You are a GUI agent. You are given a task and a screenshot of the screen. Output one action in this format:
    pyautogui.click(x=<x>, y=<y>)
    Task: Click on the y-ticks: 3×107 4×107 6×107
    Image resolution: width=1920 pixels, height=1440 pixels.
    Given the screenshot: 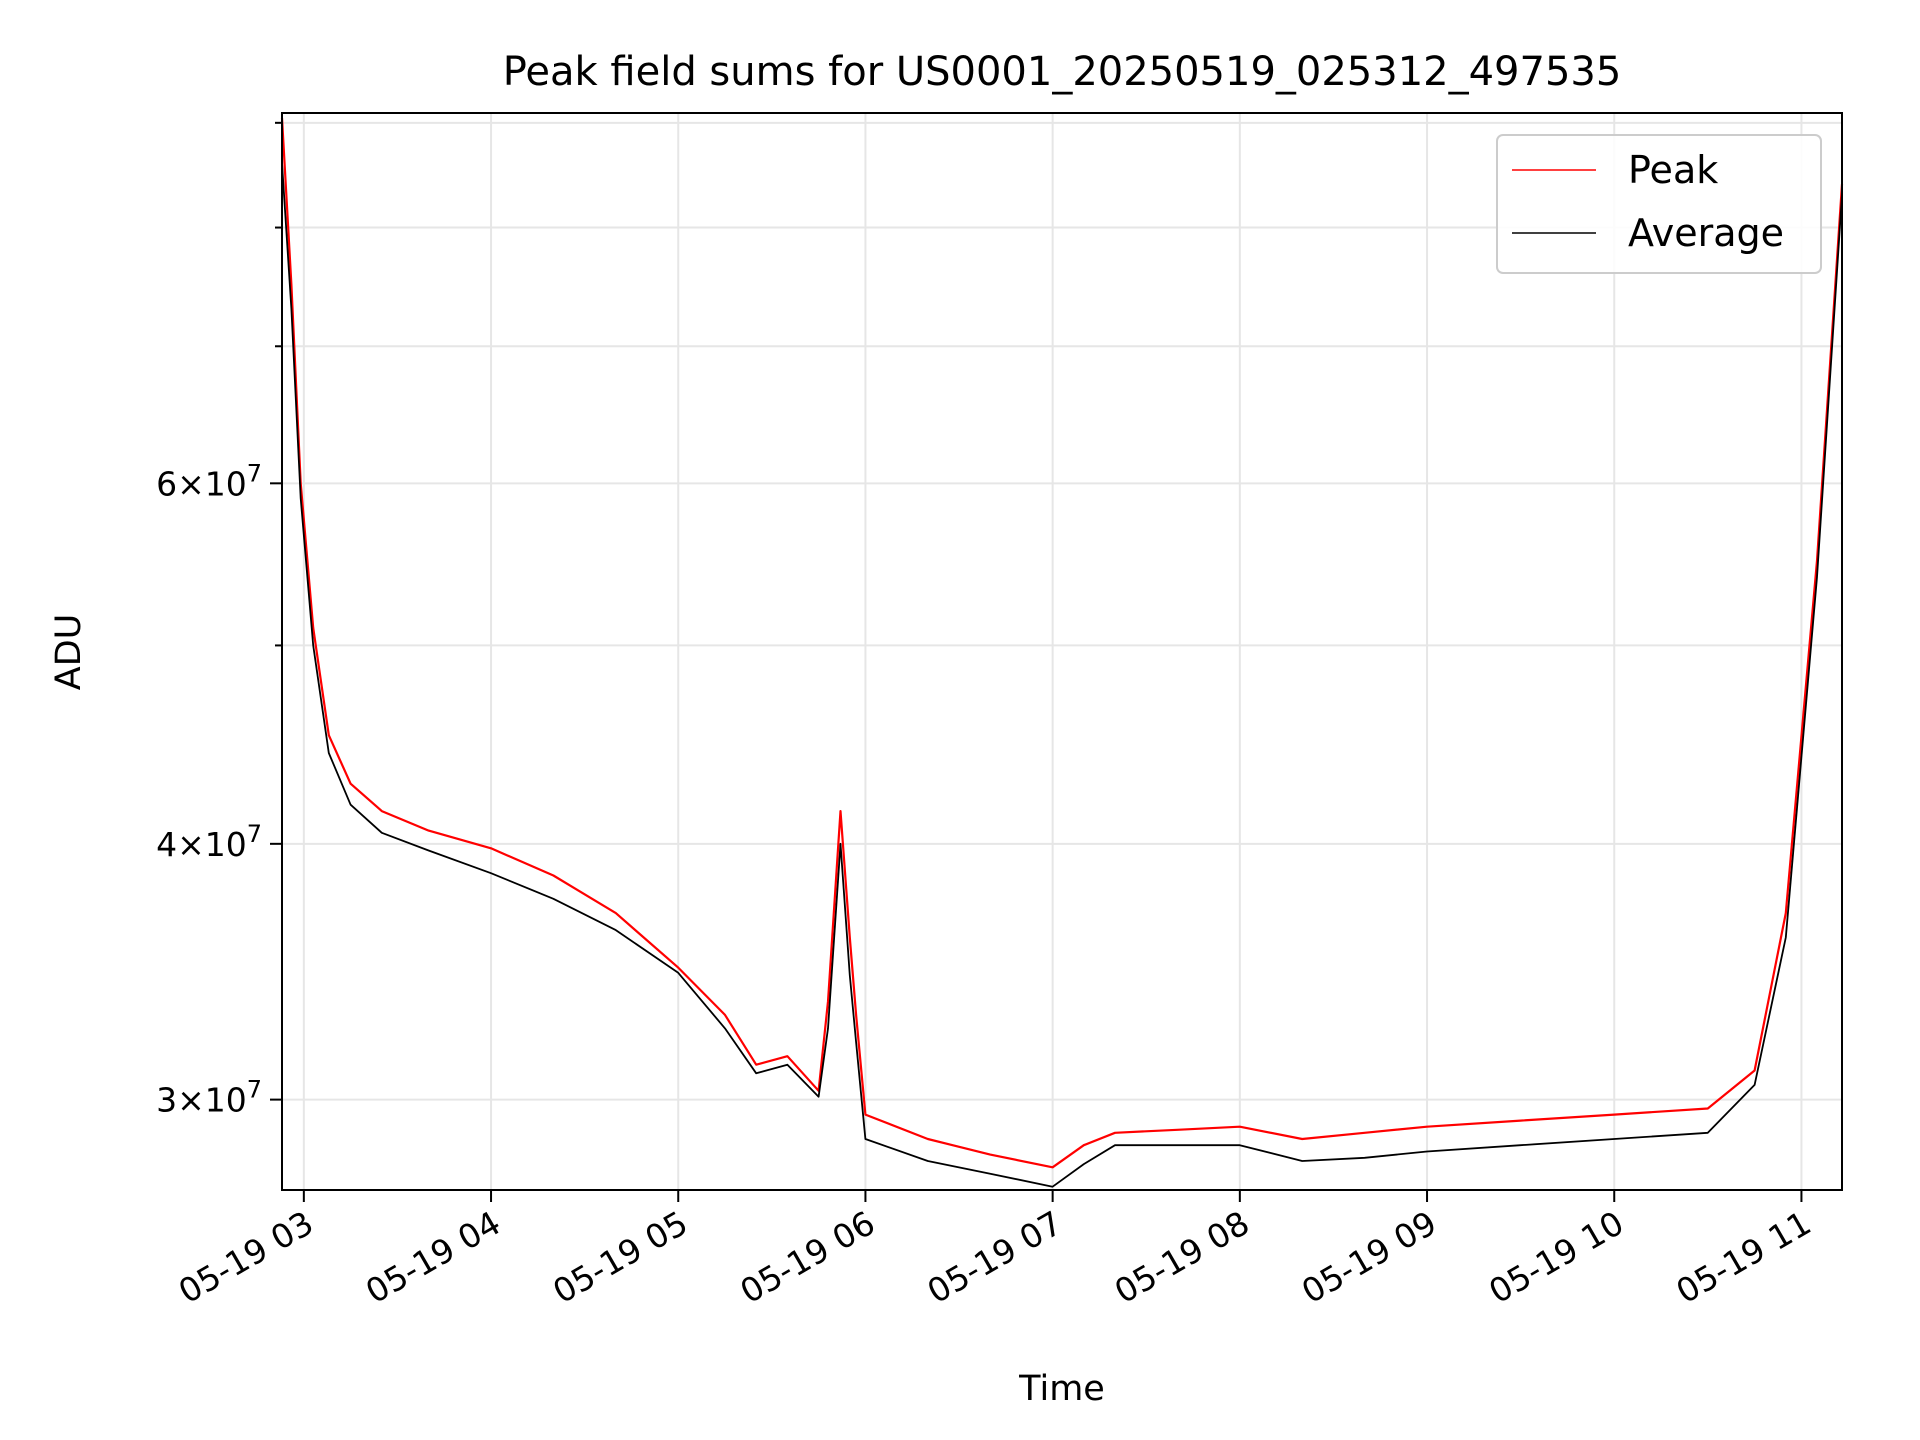 What is the action you would take?
    pyautogui.click(x=219, y=620)
    